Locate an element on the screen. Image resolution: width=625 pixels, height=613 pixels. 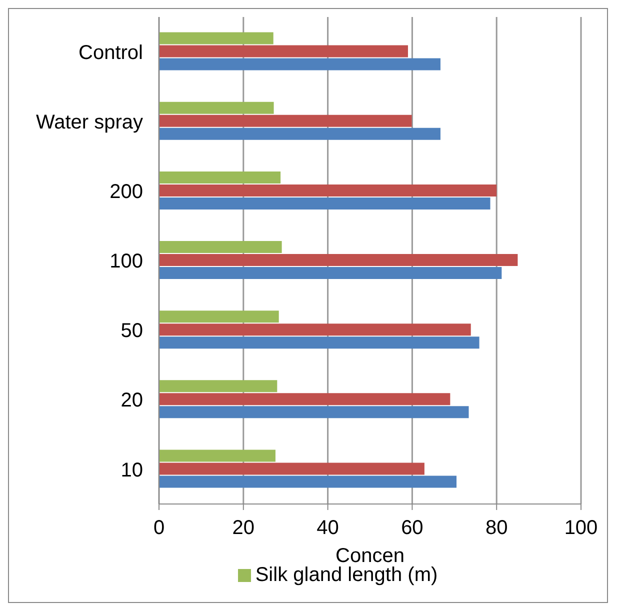
legend-label: Silk gland length (m) is located at coordinates (346, 575).